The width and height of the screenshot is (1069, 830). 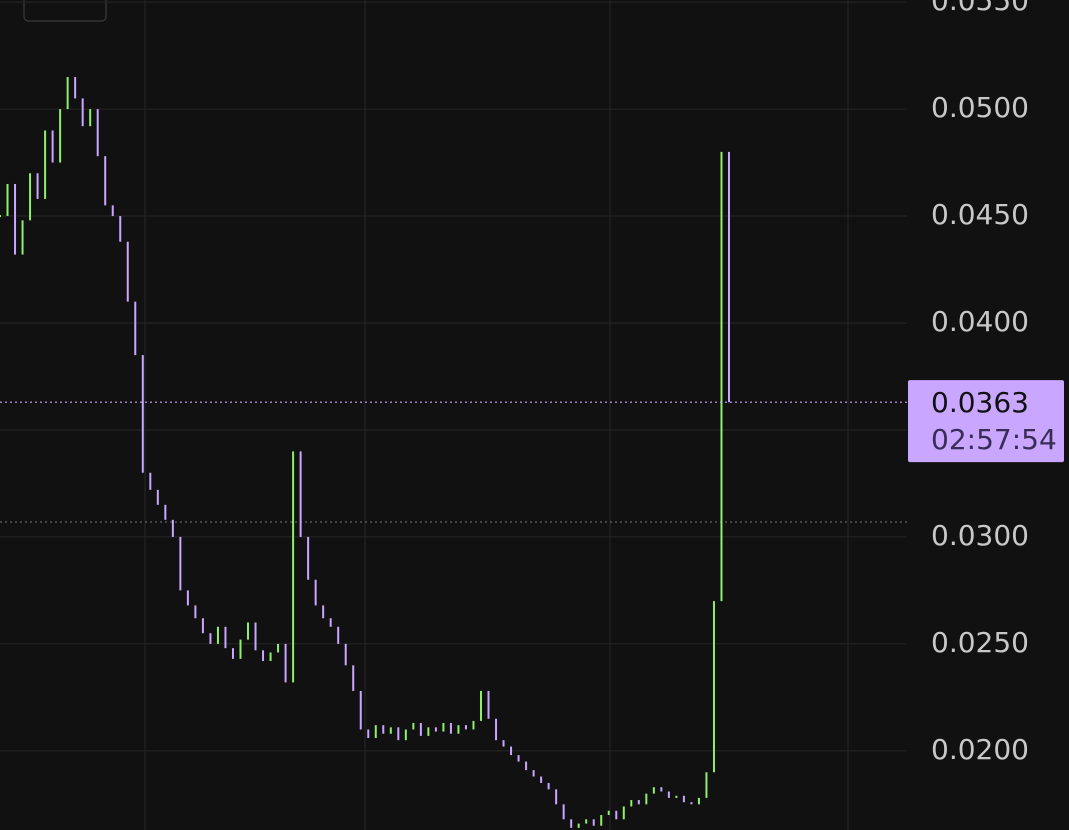 What do you see at coordinates (994, 439) in the screenshot?
I see `countdown-label: 02:57:54` at bounding box center [994, 439].